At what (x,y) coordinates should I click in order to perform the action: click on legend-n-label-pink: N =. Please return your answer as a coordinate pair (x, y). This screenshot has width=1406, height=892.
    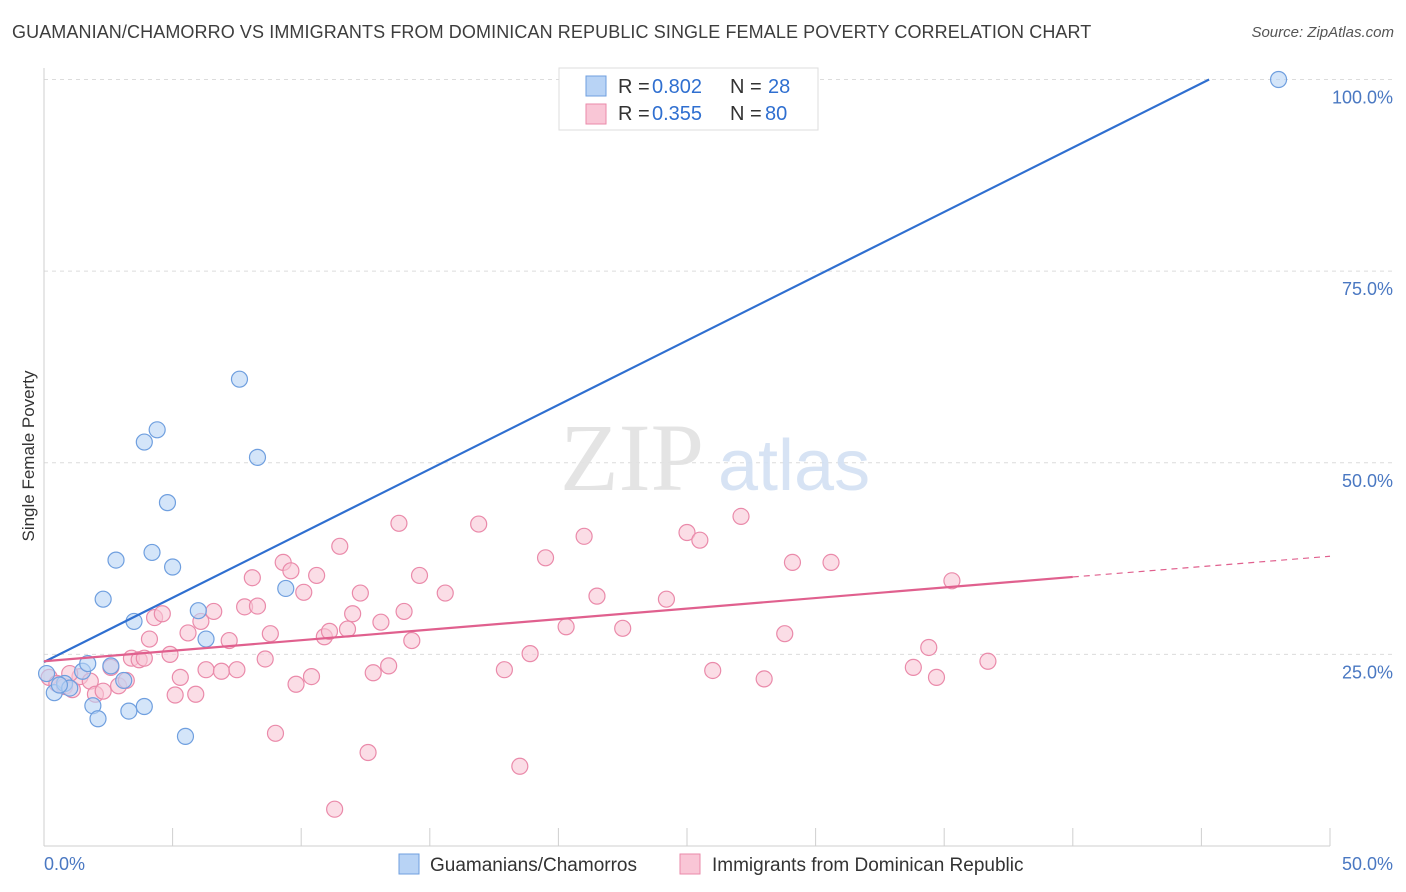
    Looking at the image, I should click on (746, 114).